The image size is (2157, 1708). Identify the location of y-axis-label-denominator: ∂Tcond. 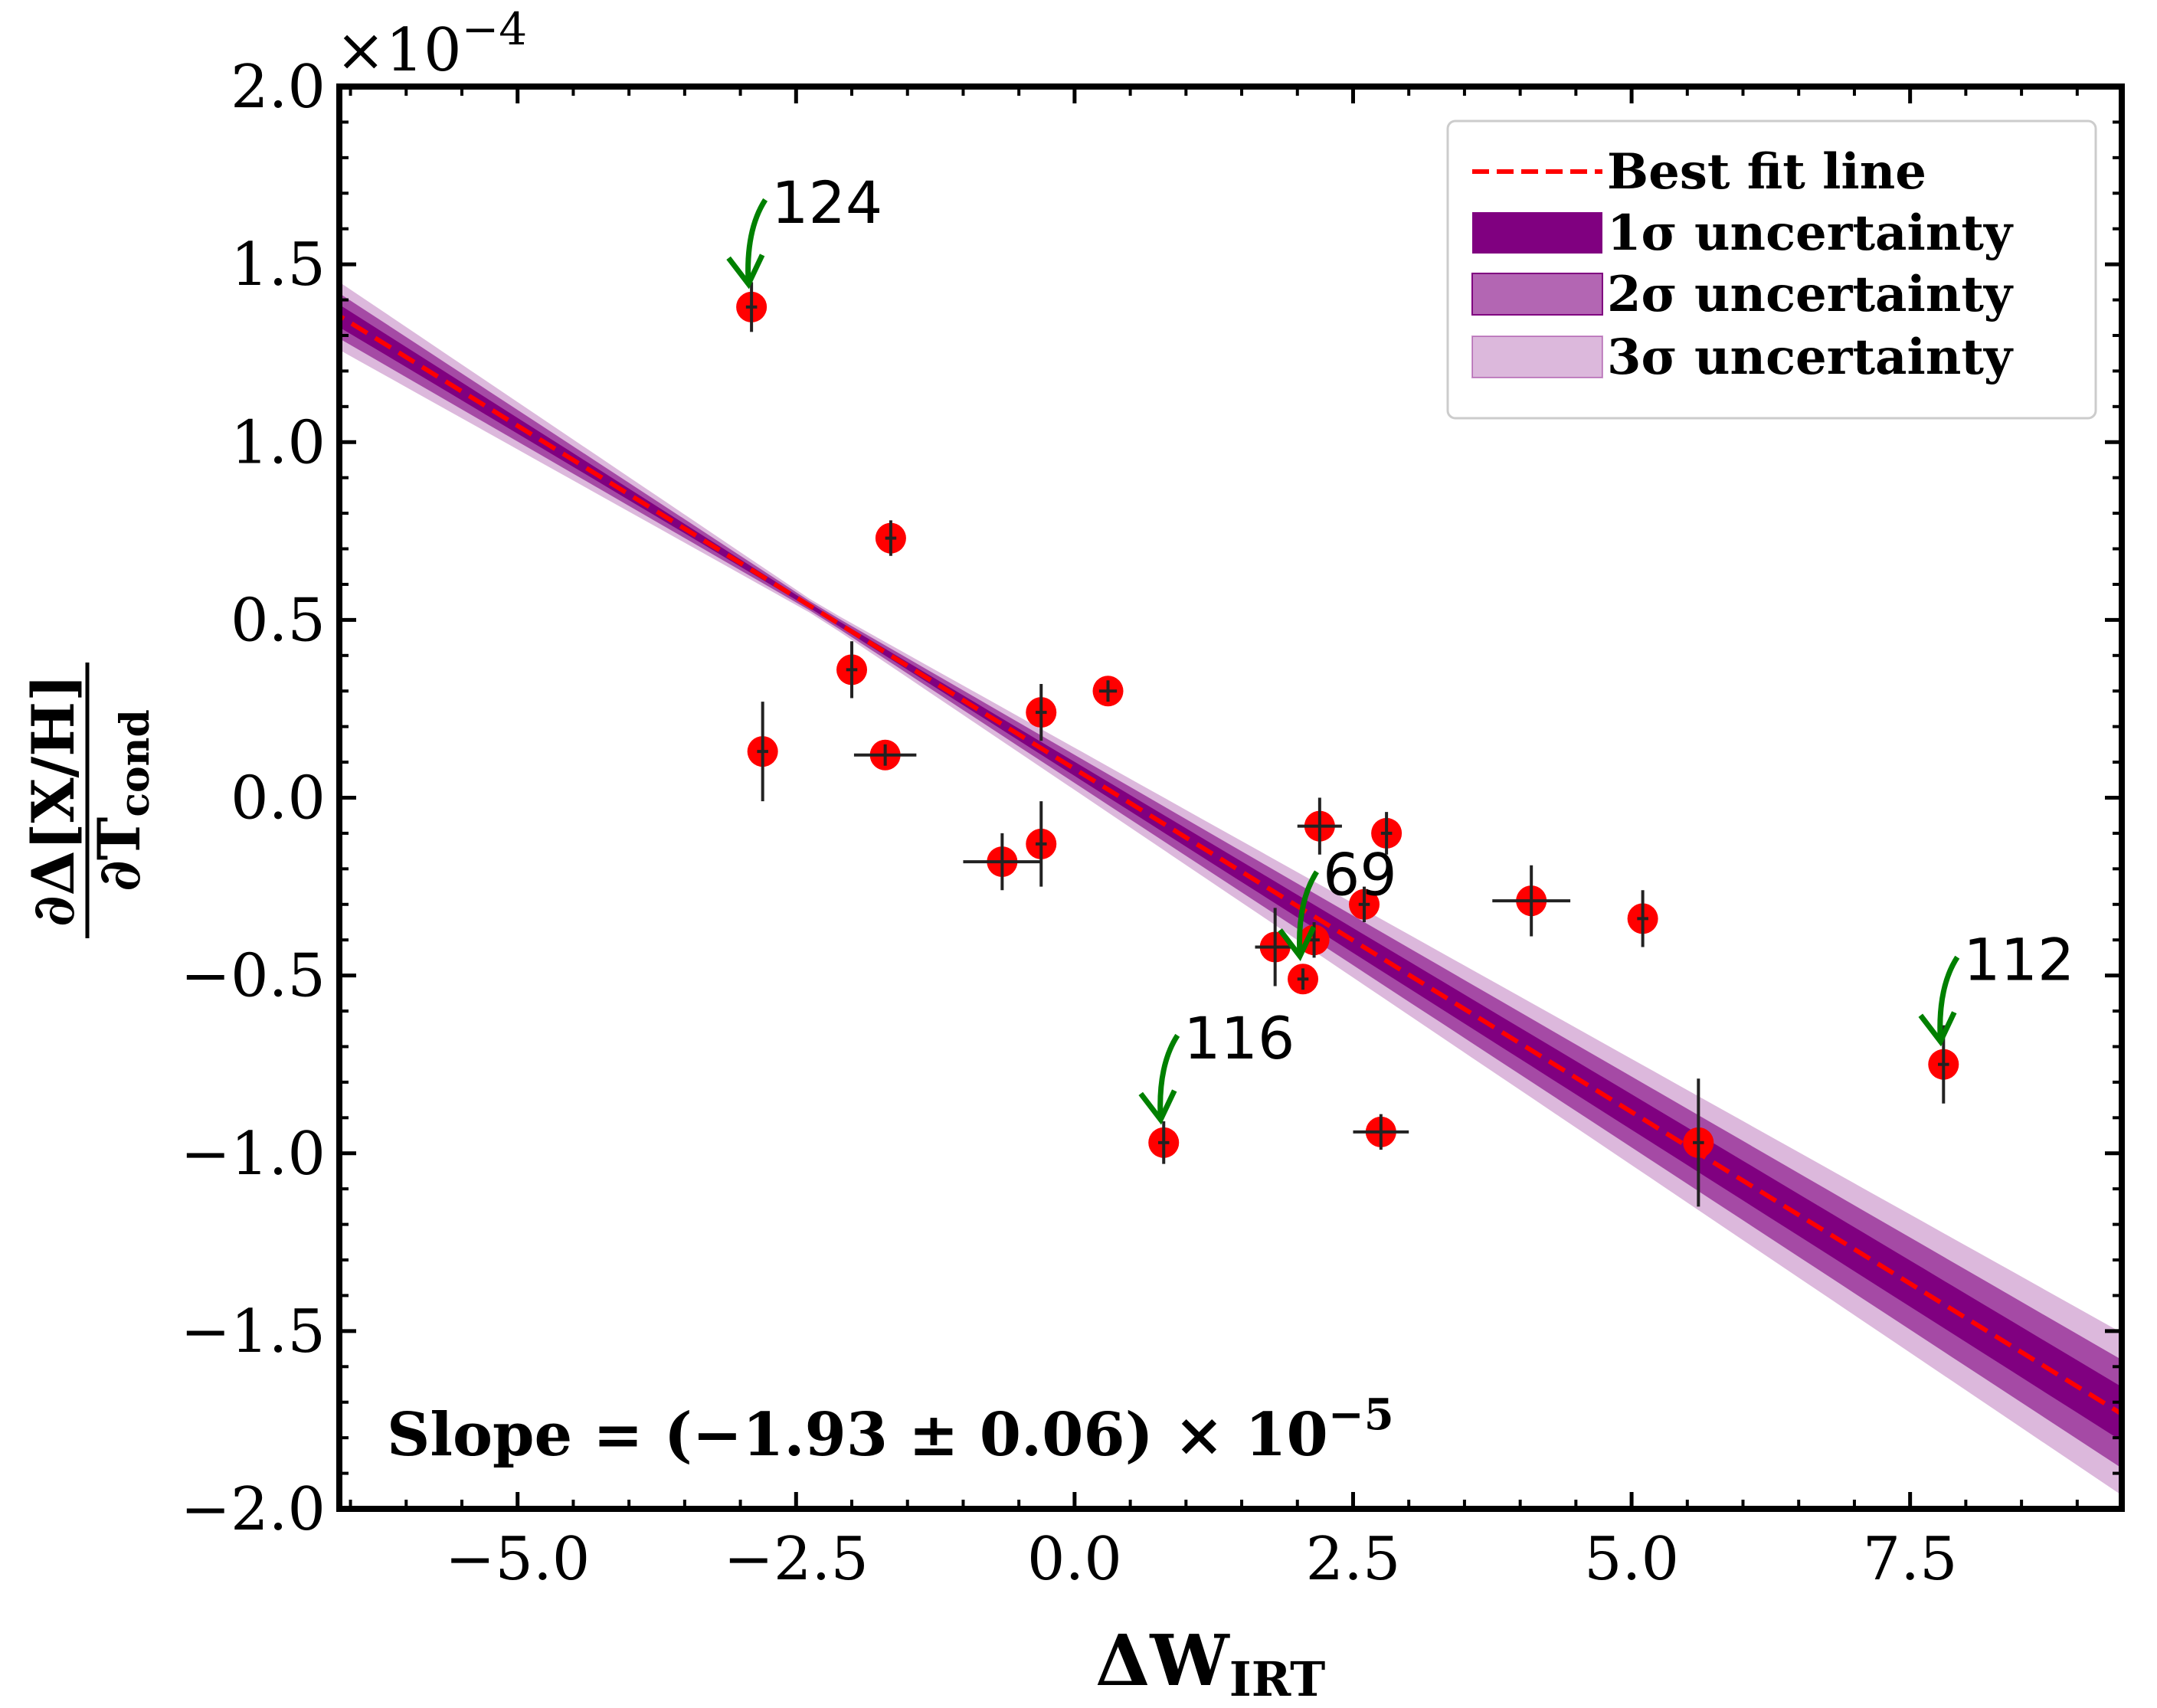
(122, 801).